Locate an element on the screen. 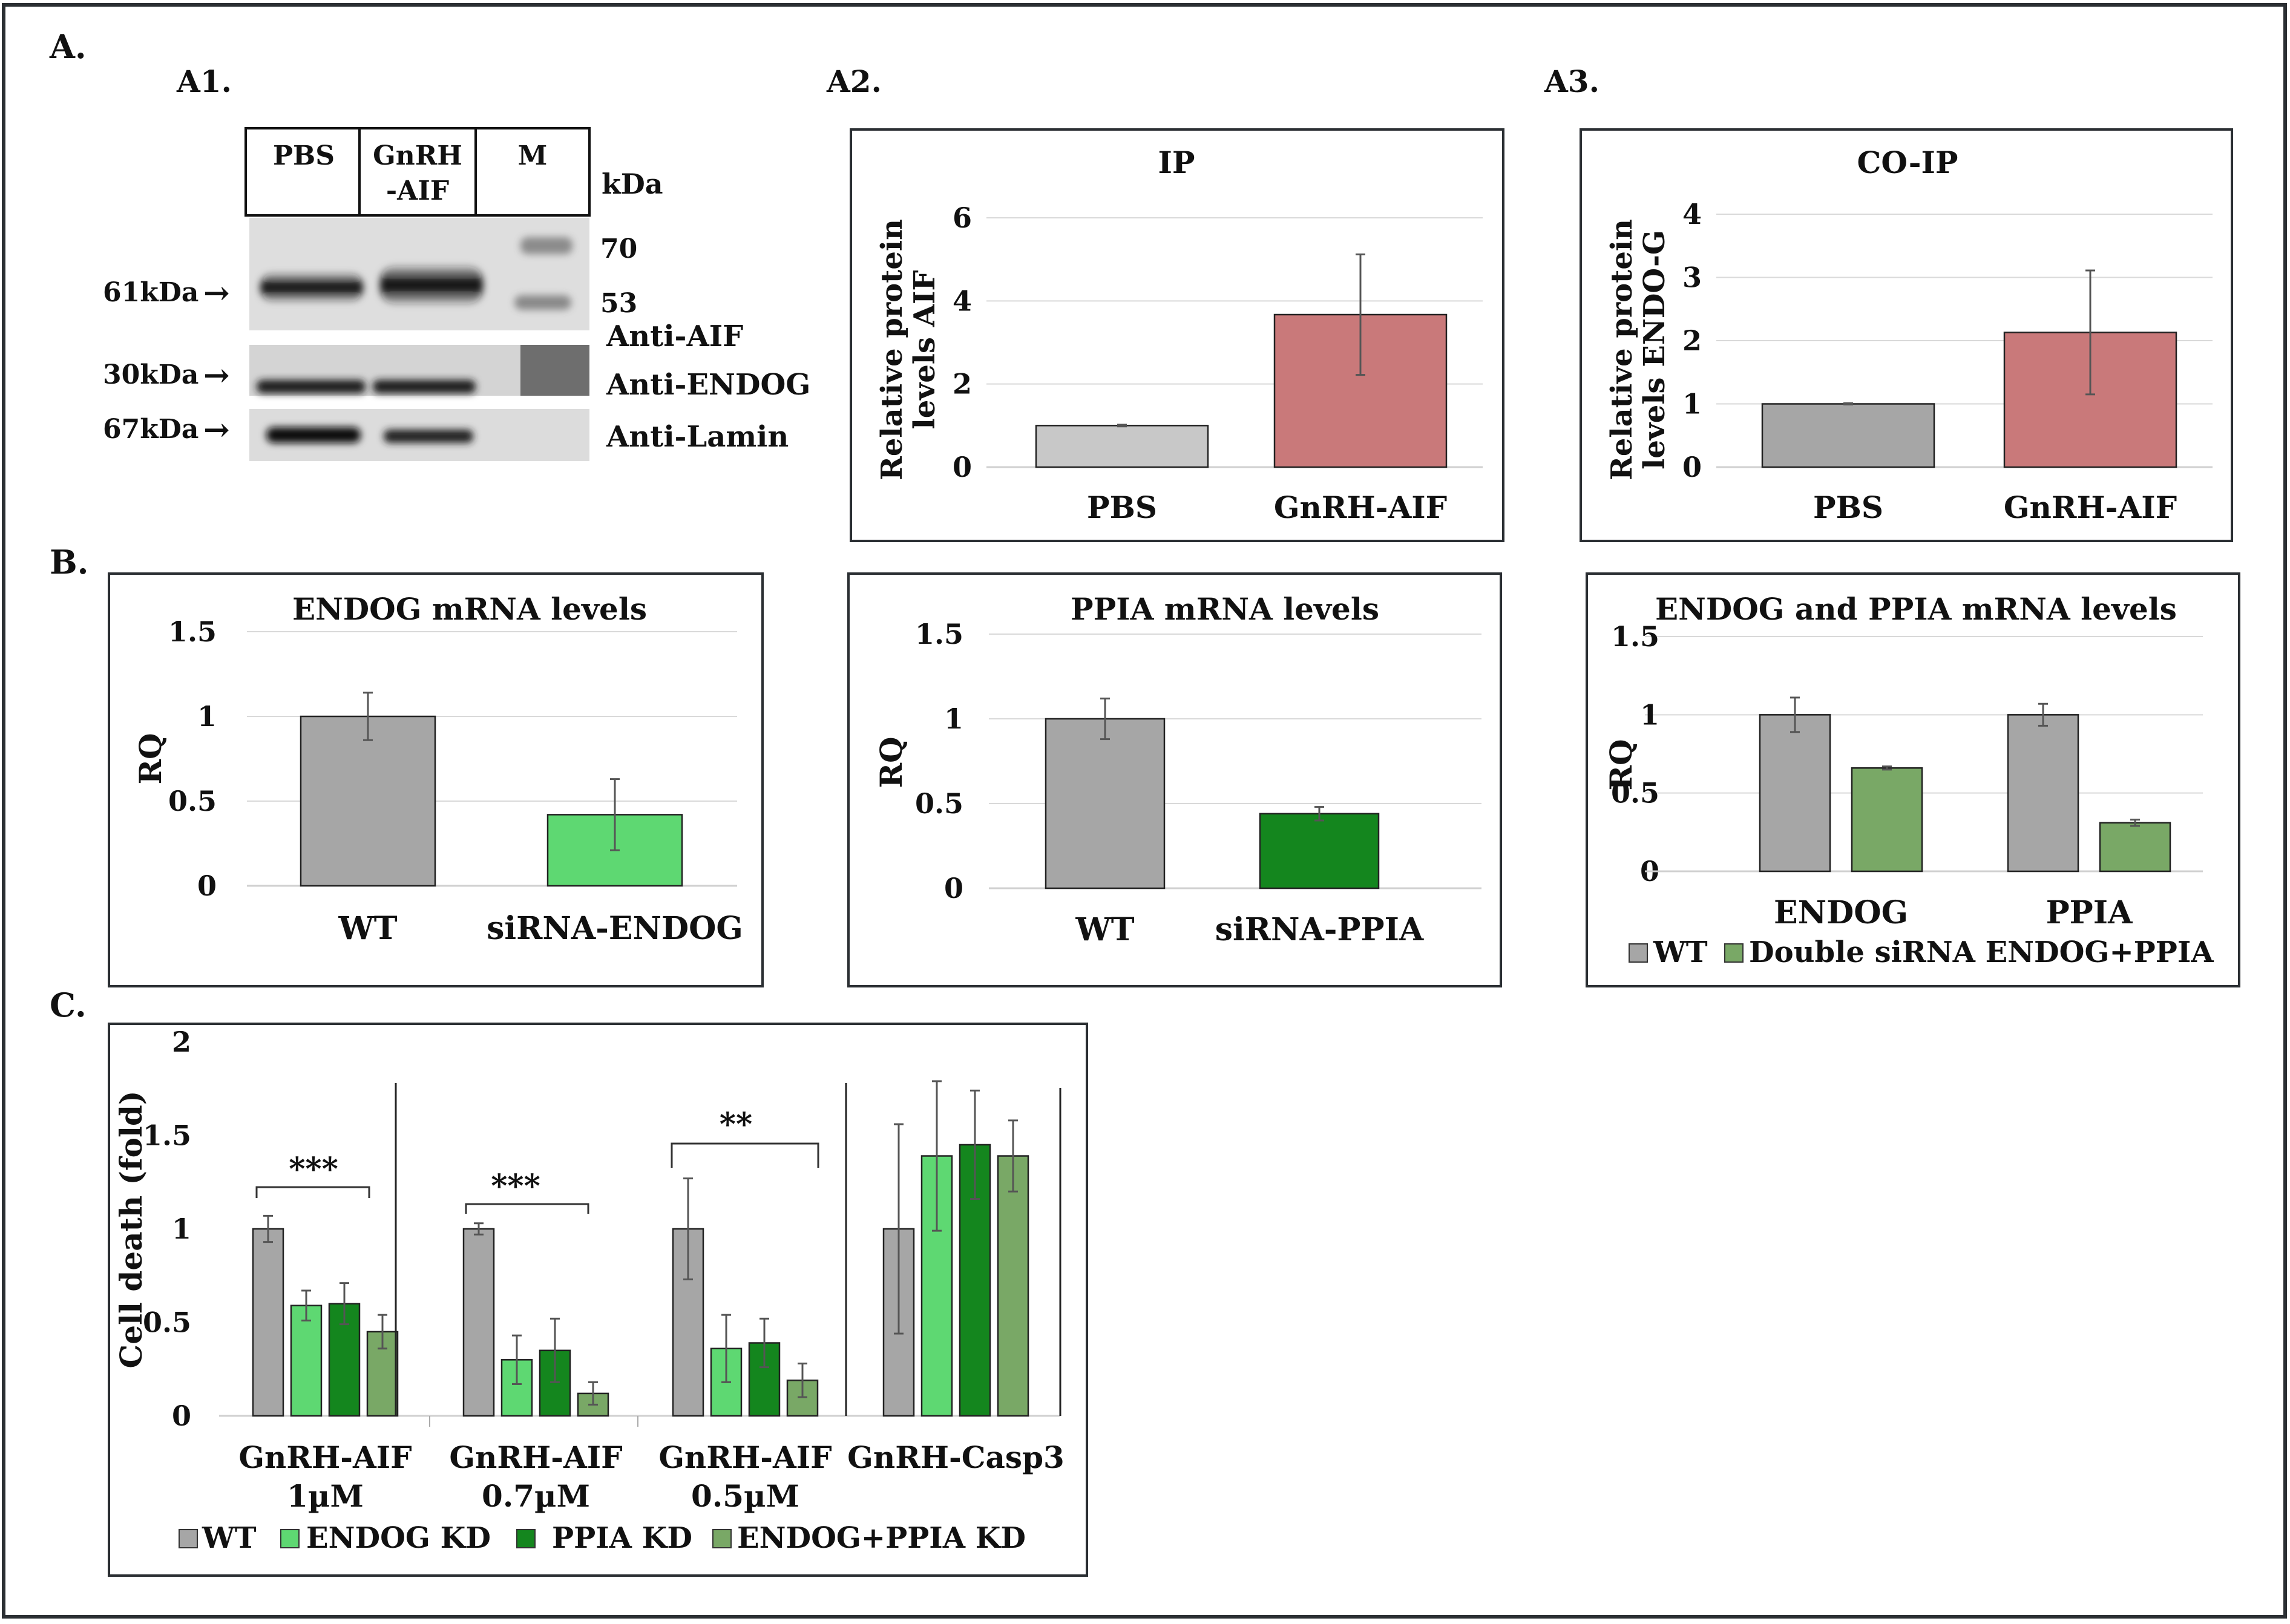 Image resolution: width=2290 pixels, height=1624 pixels. panel-label-a1: A1. is located at coordinates (204, 81).